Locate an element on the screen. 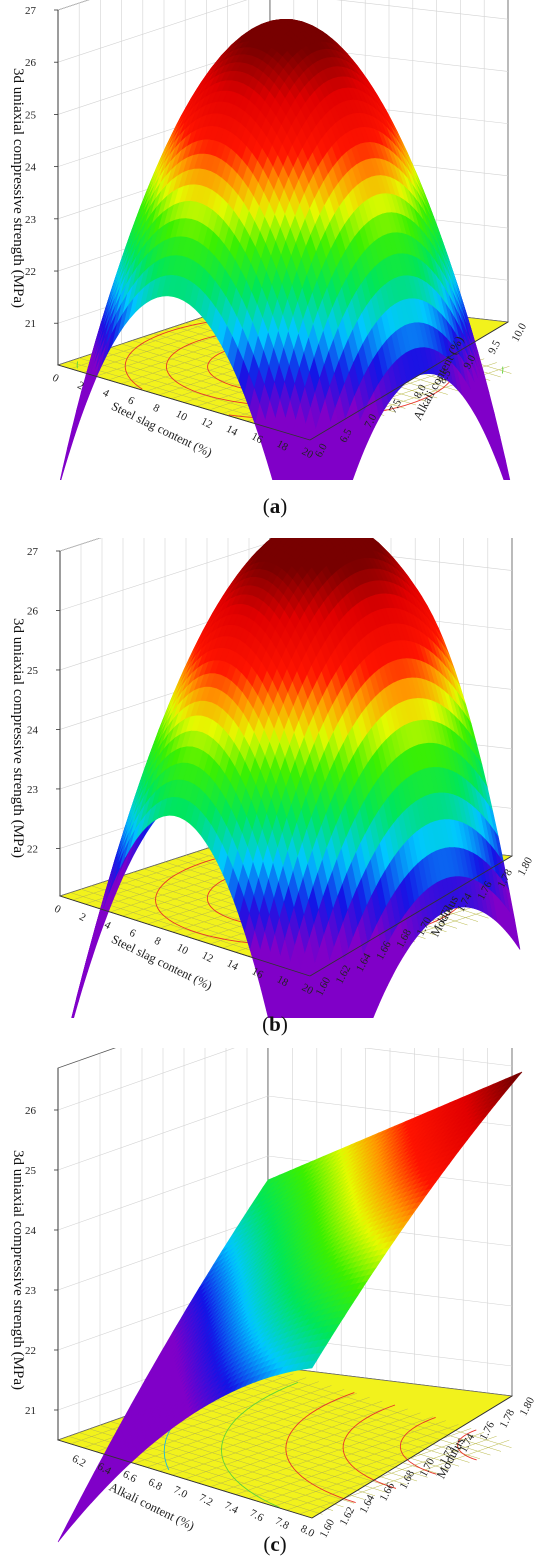  caption-b: (b) is located at coordinates (275, 1024).